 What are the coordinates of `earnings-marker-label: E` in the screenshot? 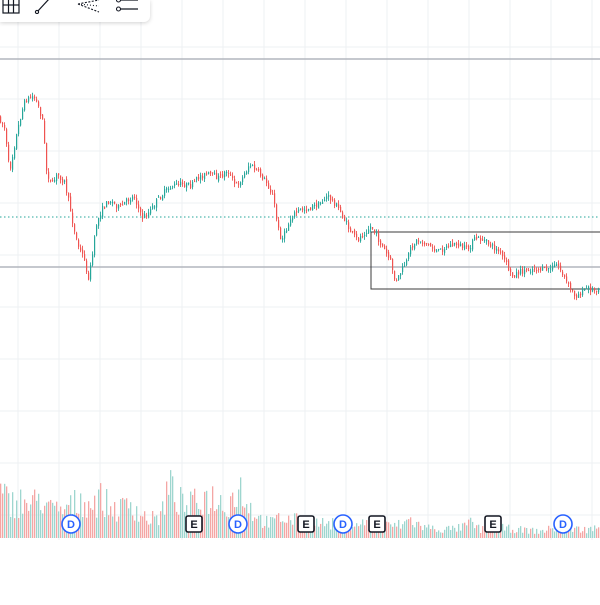 It's located at (193, 525).